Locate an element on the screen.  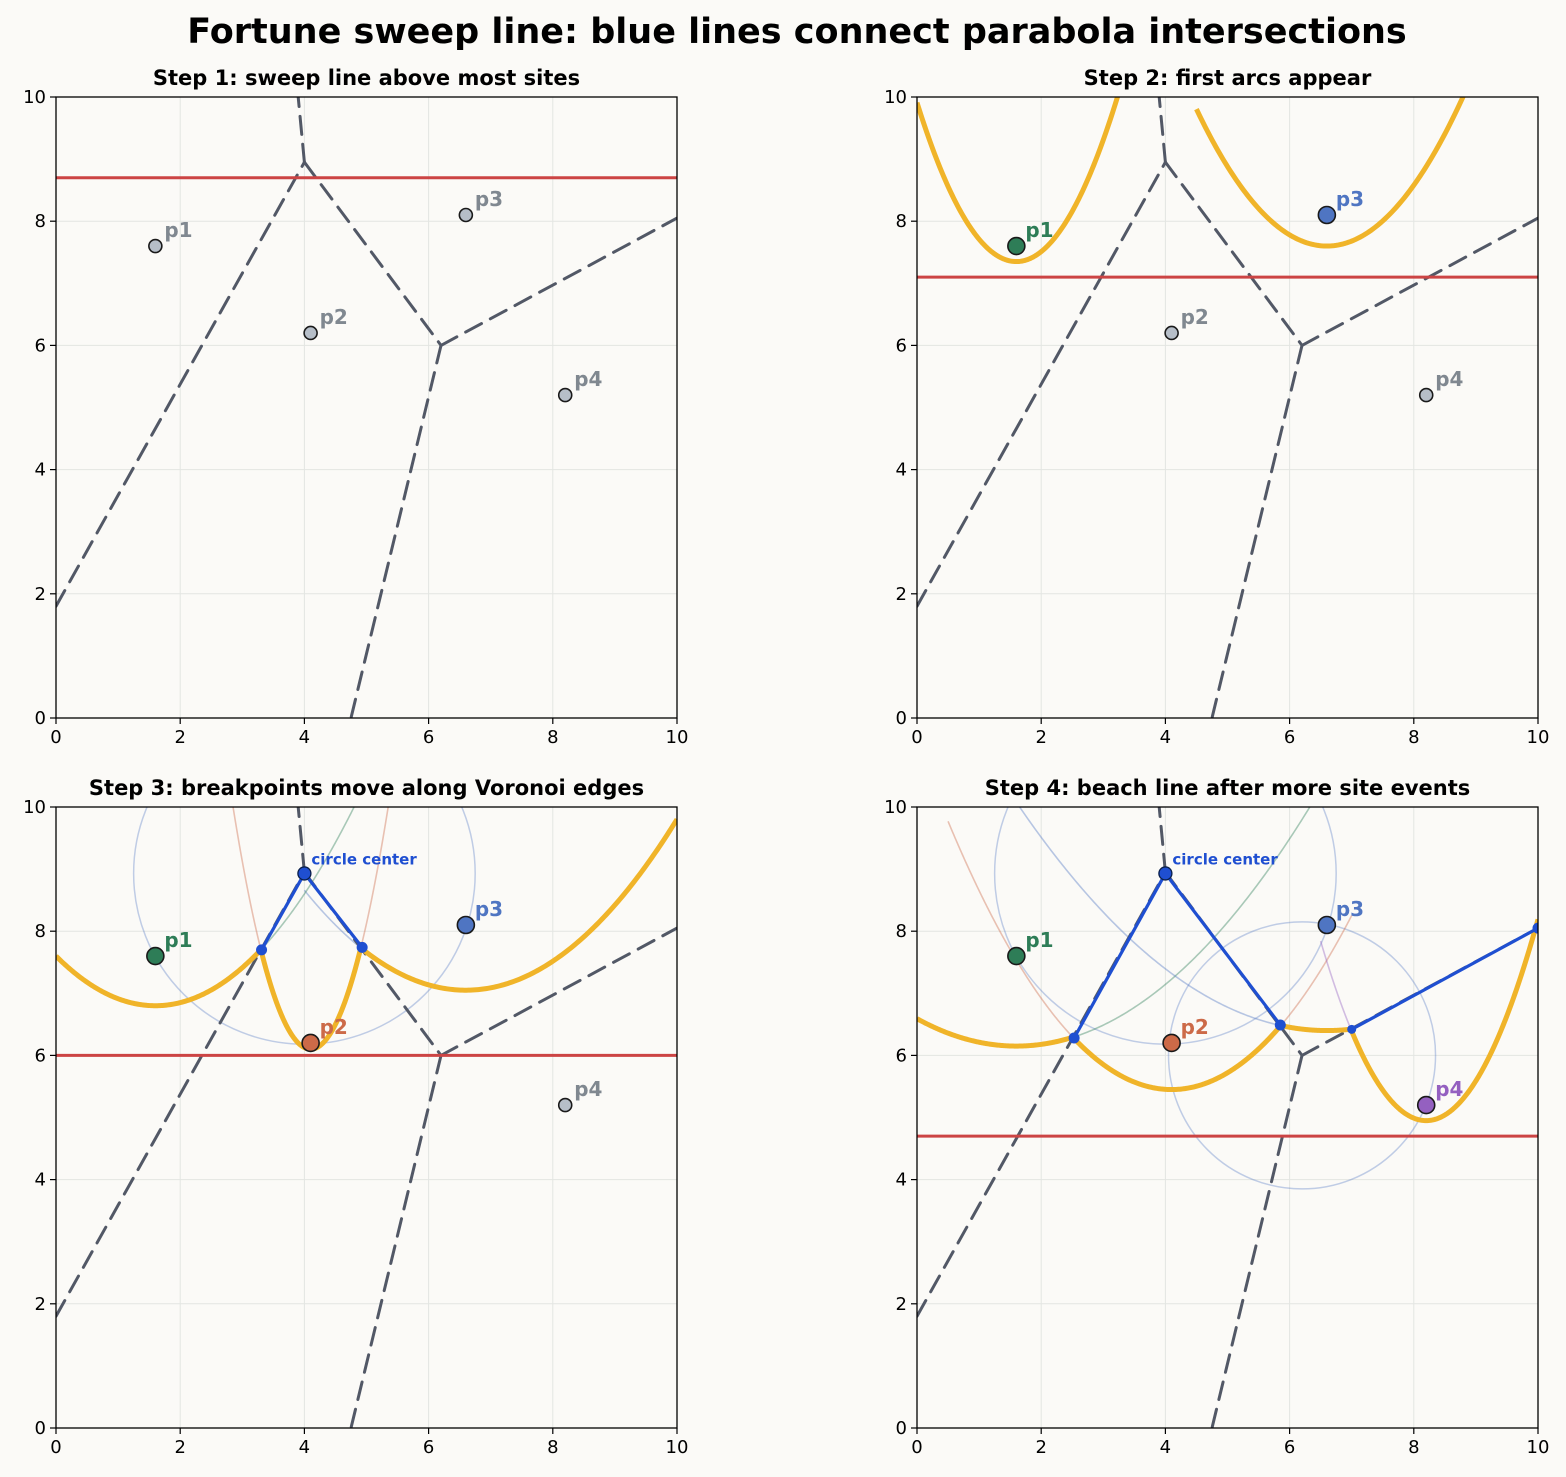
beach-arc-p4 is located at coordinates (1443, 1021).